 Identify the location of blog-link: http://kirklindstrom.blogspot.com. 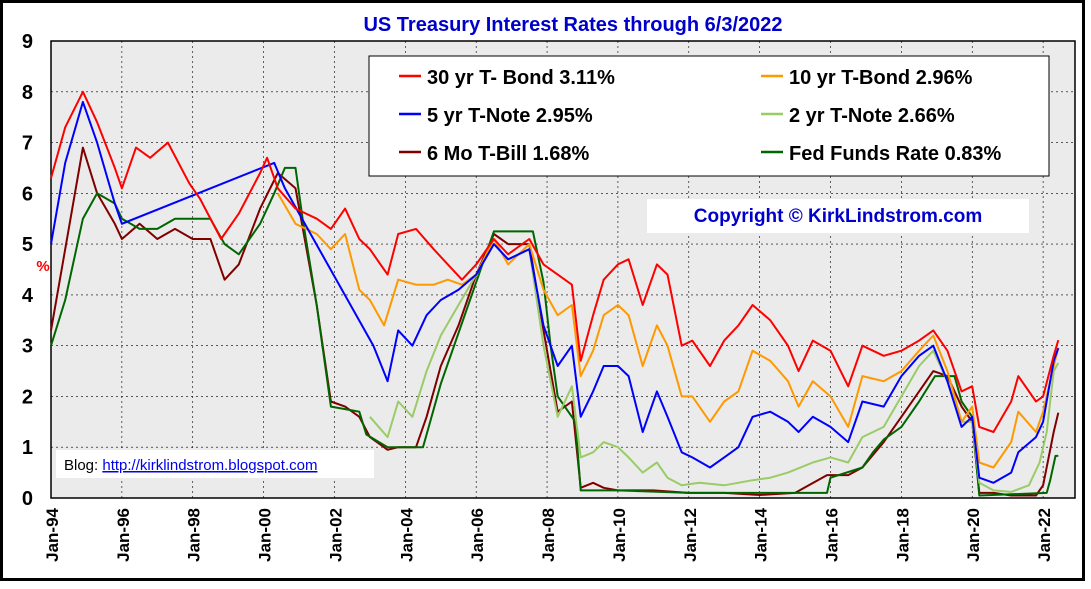
(209, 465).